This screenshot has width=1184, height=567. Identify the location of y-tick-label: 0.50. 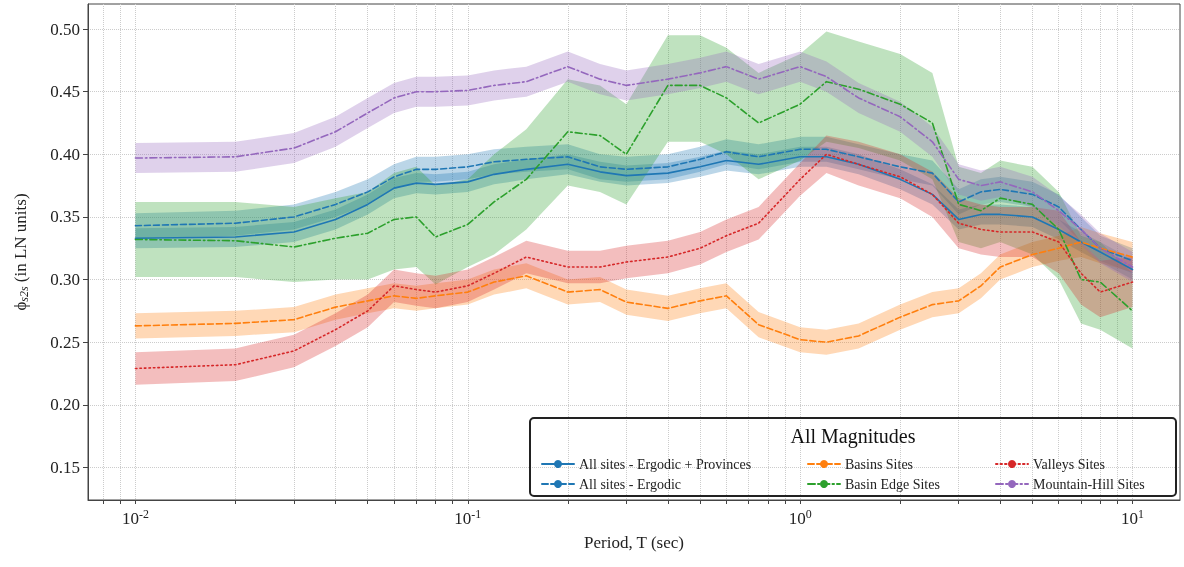
(65, 29).